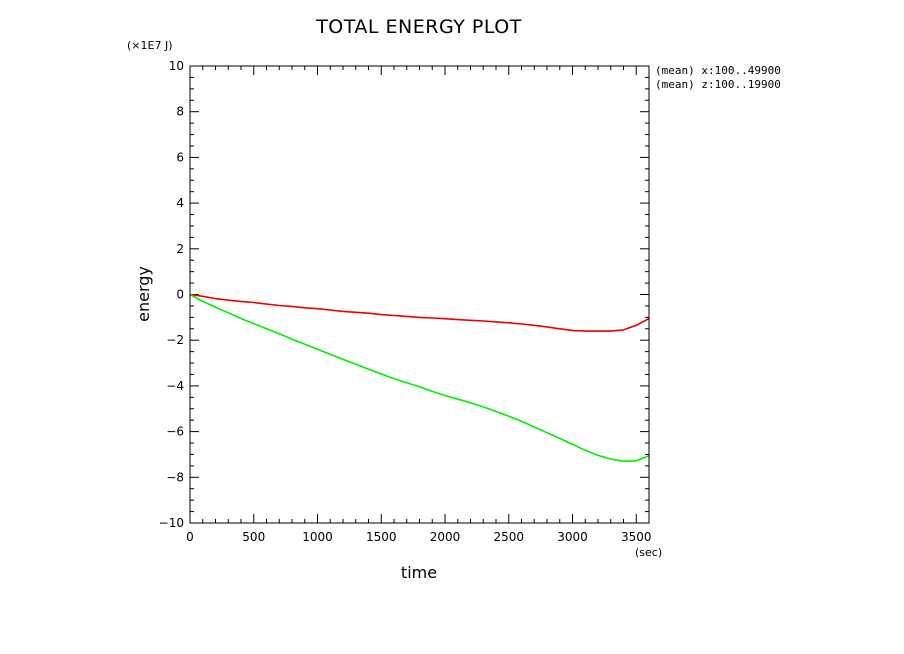  I want to click on y-tick-label: 6, so click(180, 157).